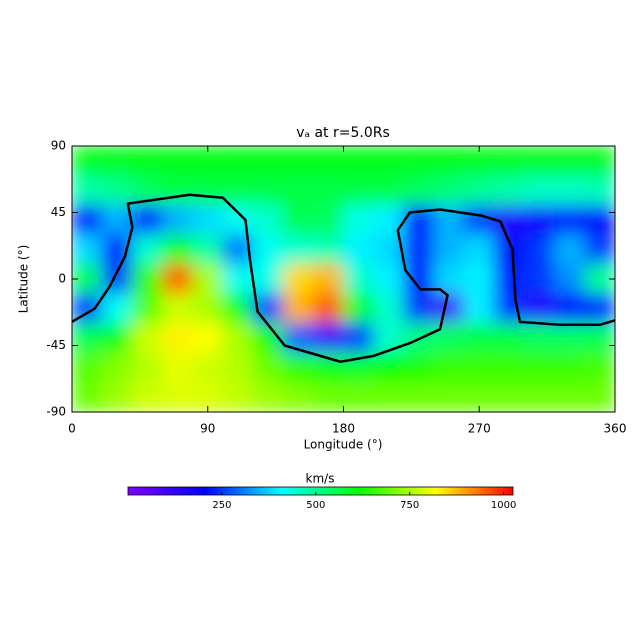 The width and height of the screenshot is (640, 644). I want to click on x-tick-label: 90, so click(207, 429).